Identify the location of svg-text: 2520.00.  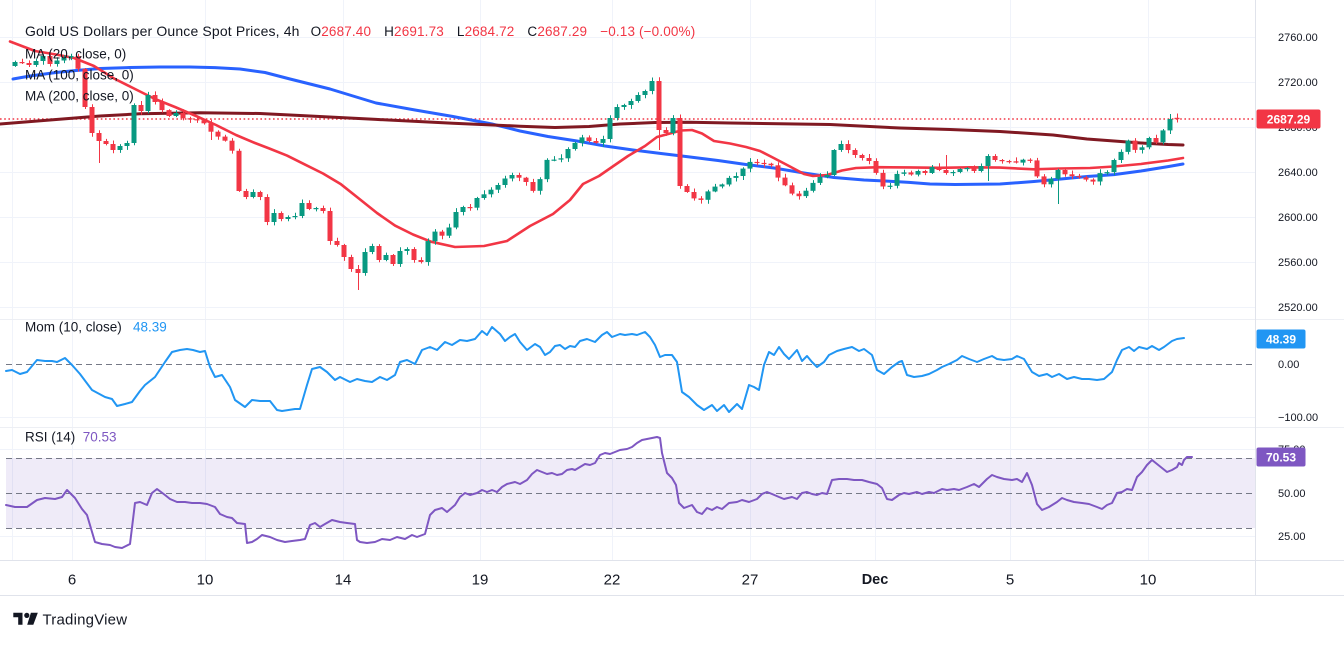
(1298, 308).